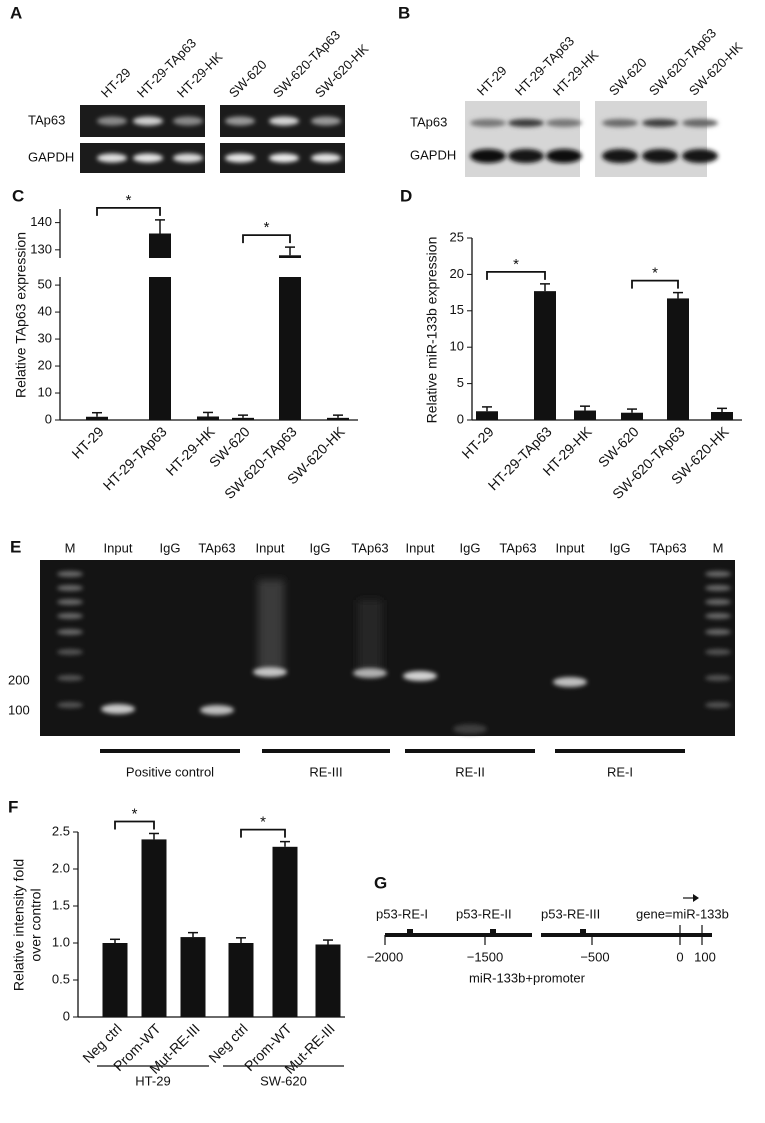  What do you see at coordinates (21, 315) in the screenshot?
I see `y-axis-label: Relative TAp63 expression` at bounding box center [21, 315].